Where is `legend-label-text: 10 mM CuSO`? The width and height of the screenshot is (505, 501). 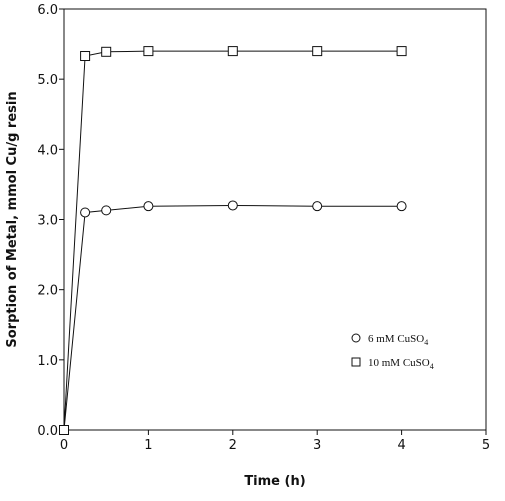 legend-label-text: 10 mM CuSO is located at coordinates (399, 363).